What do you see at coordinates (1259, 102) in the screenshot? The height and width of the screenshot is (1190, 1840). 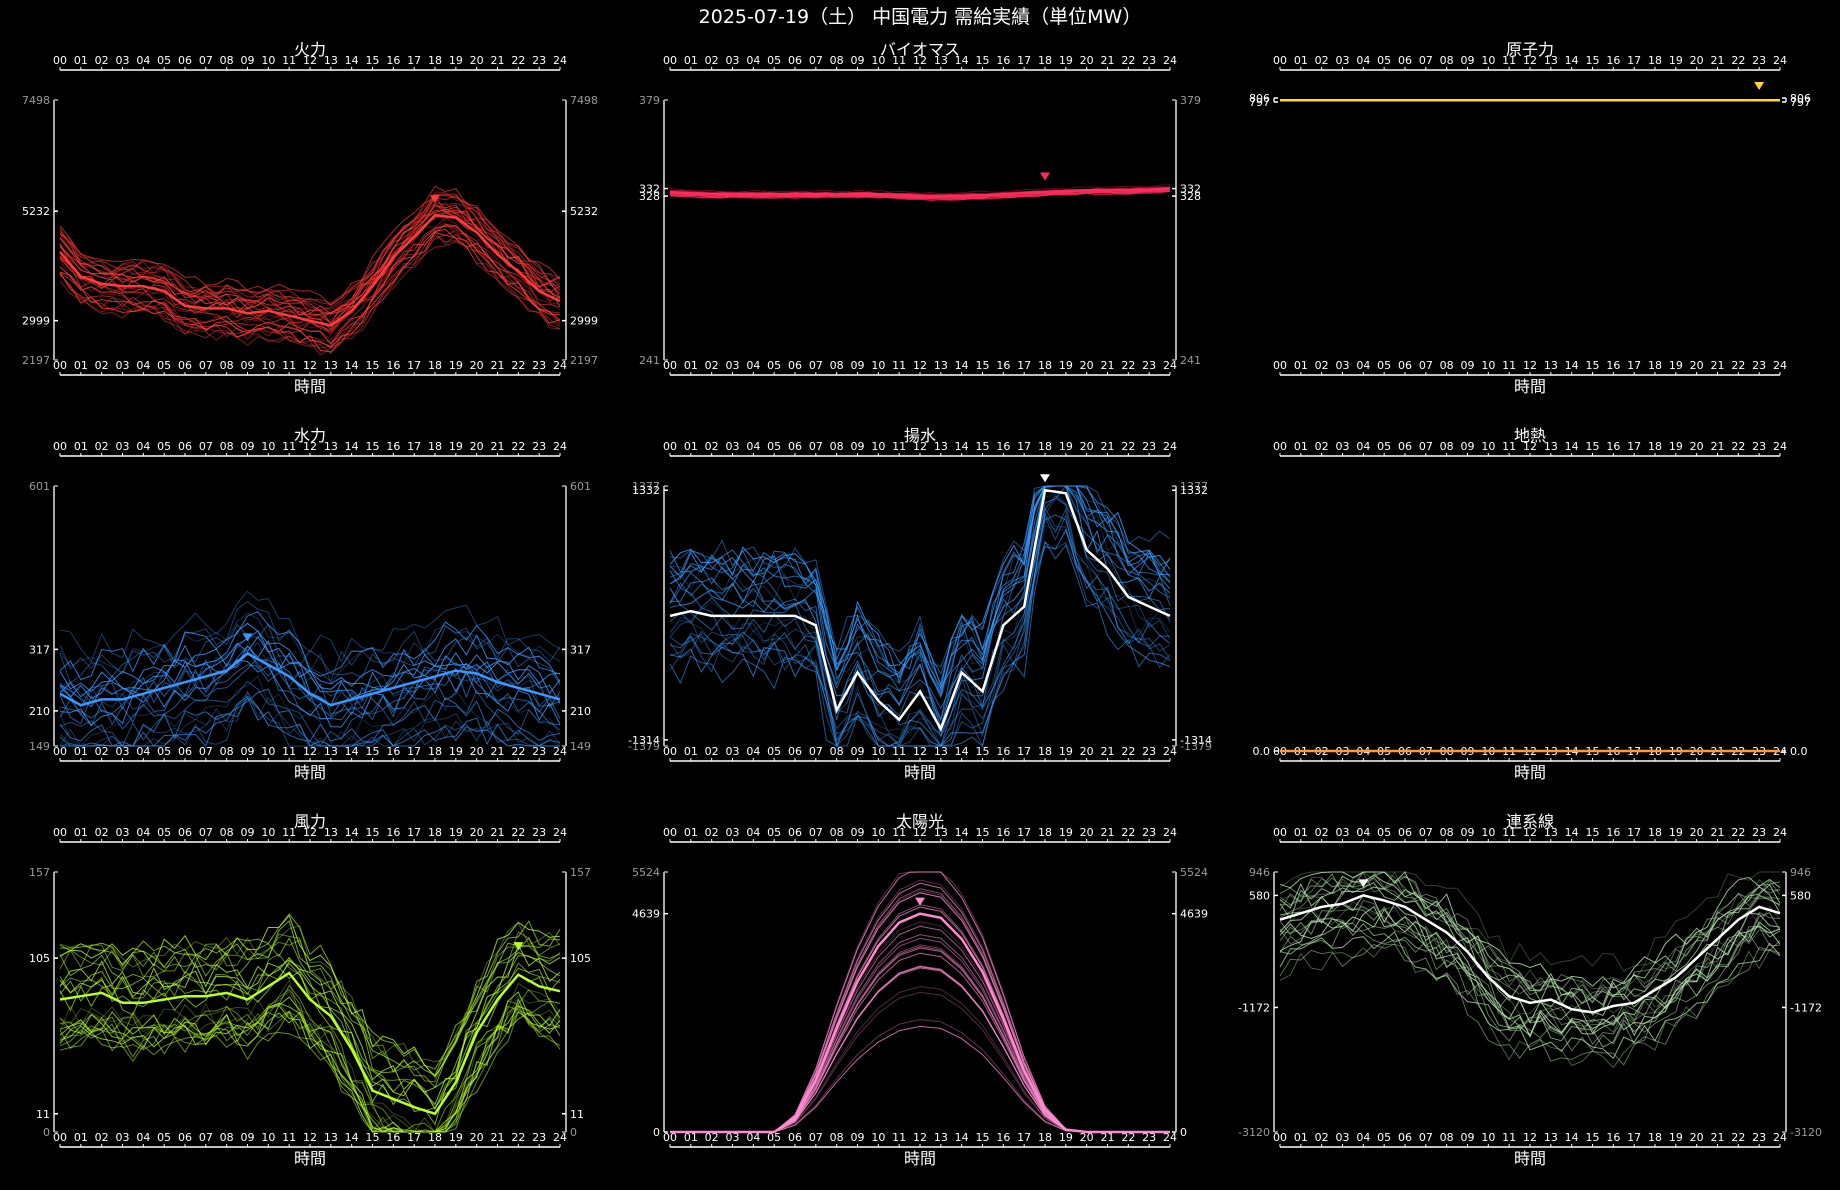 I see `y-tick-label: 797` at bounding box center [1259, 102].